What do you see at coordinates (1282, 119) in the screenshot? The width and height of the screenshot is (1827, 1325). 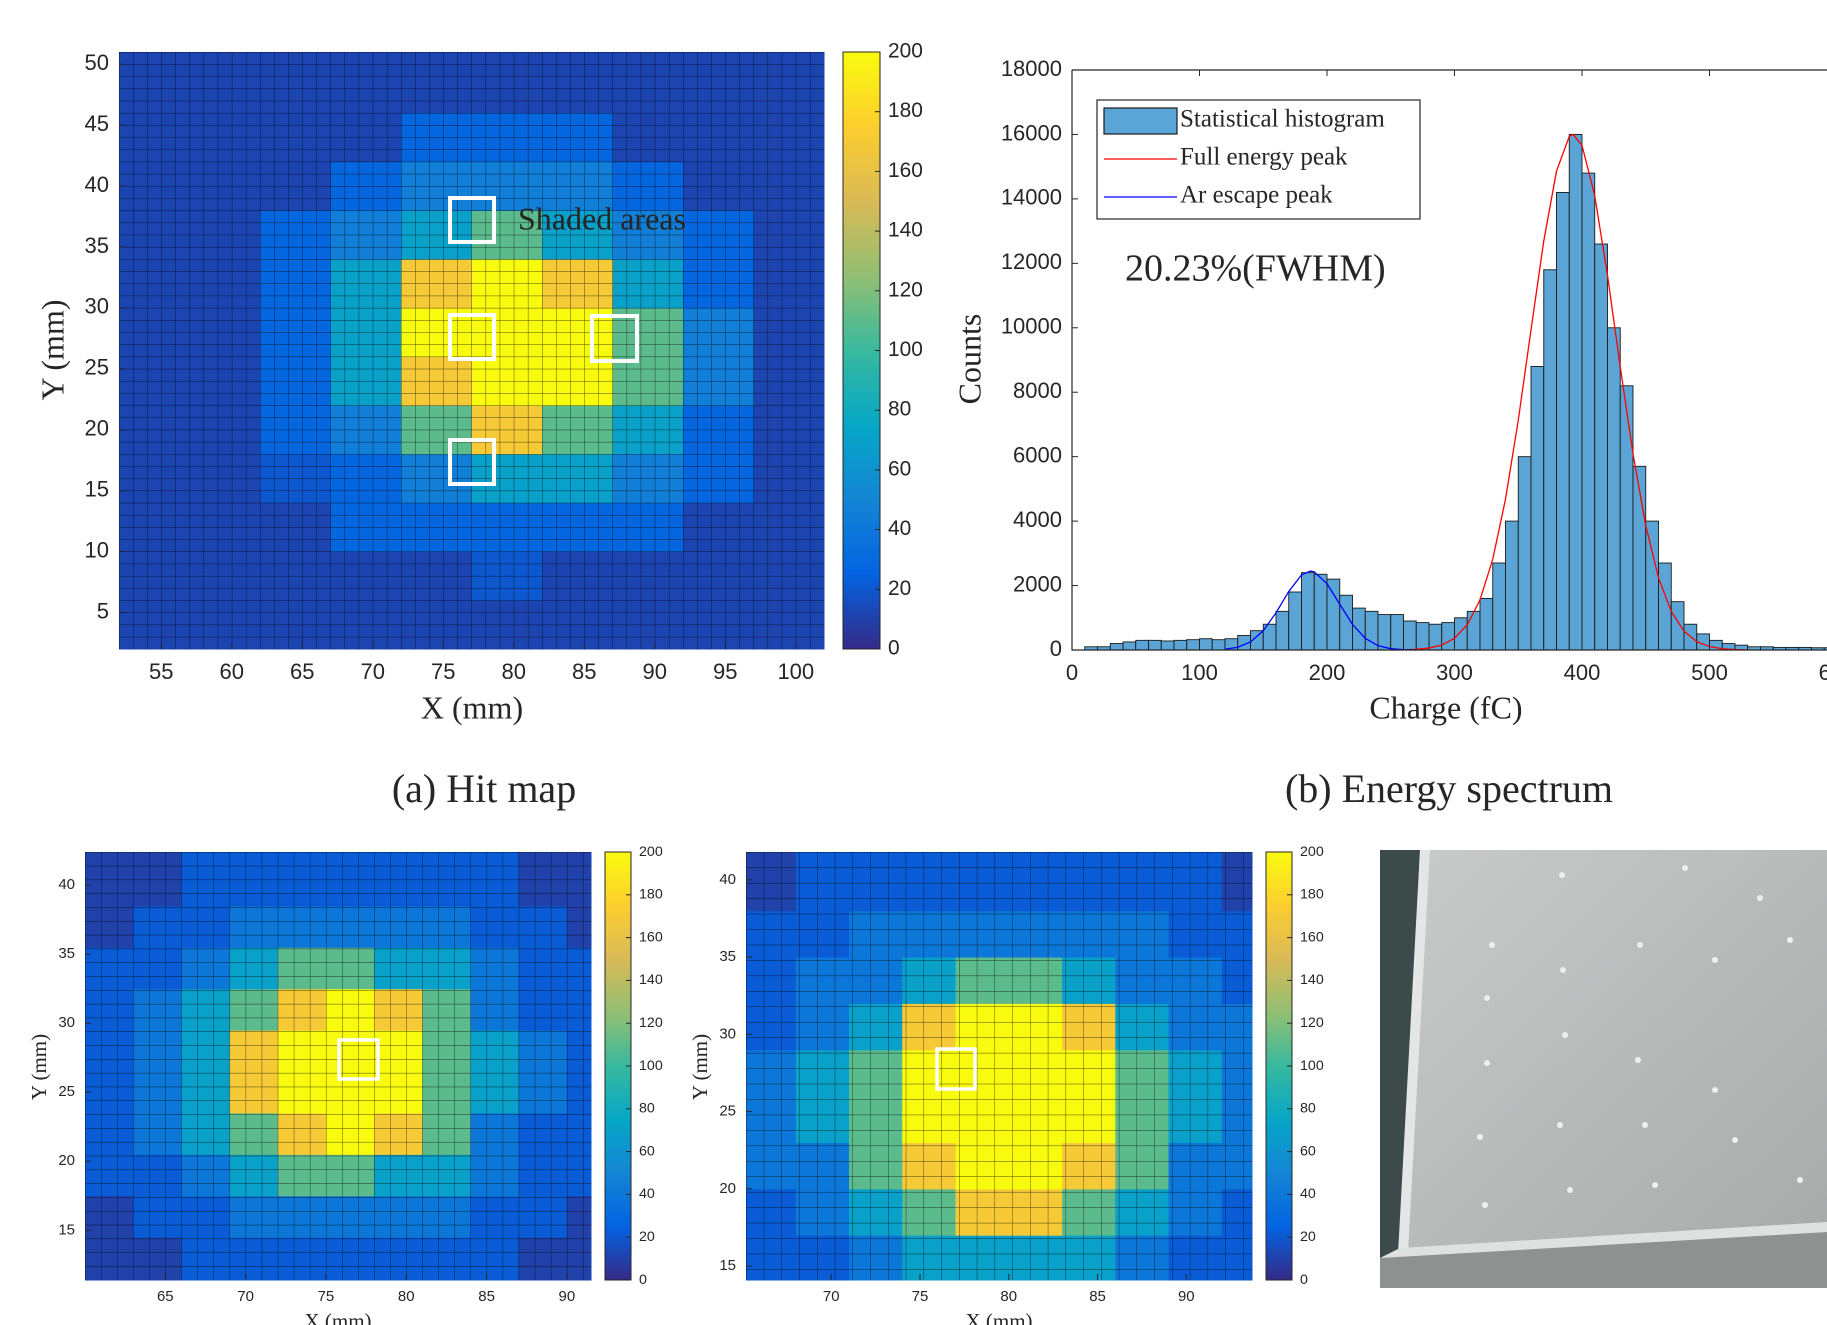 I see `legend-label: Statistical histogram` at bounding box center [1282, 119].